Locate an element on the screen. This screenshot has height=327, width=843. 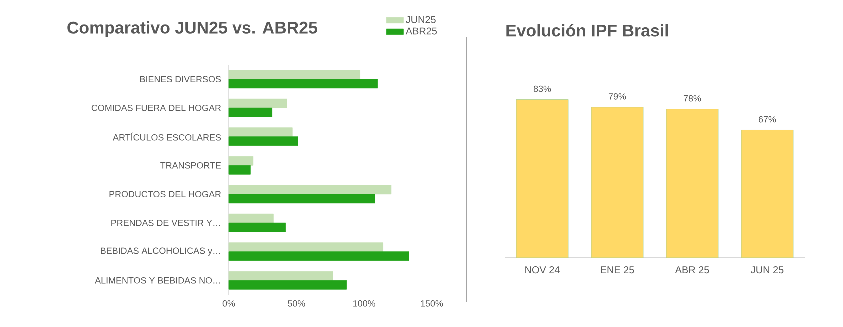
data-label: 79% is located at coordinates (617, 96).